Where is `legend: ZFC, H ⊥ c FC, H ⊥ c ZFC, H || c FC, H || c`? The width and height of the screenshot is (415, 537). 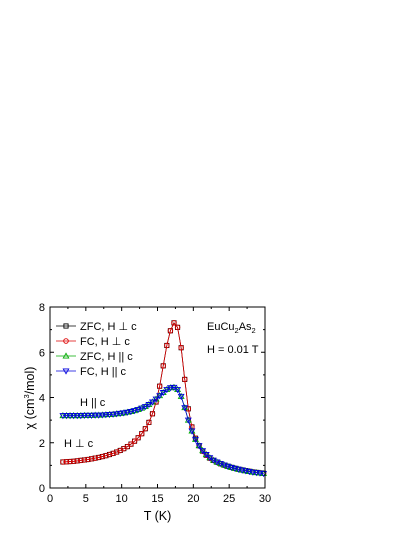 legend: ZFC, H ⊥ c FC, H ⊥ c ZFC, H || c FC, H || c is located at coordinates (96, 349).